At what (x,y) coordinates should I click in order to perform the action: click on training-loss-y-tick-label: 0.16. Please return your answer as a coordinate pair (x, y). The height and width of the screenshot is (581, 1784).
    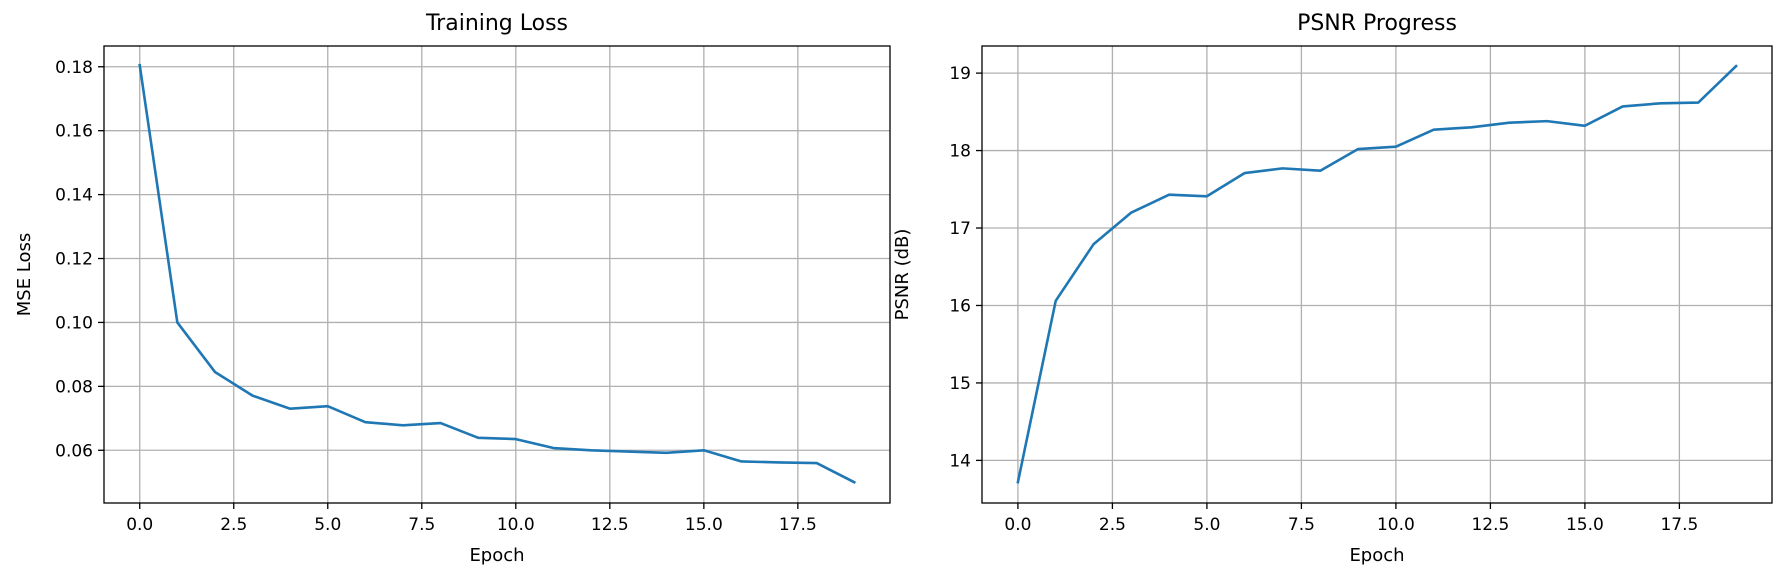
    Looking at the image, I should click on (74, 132).